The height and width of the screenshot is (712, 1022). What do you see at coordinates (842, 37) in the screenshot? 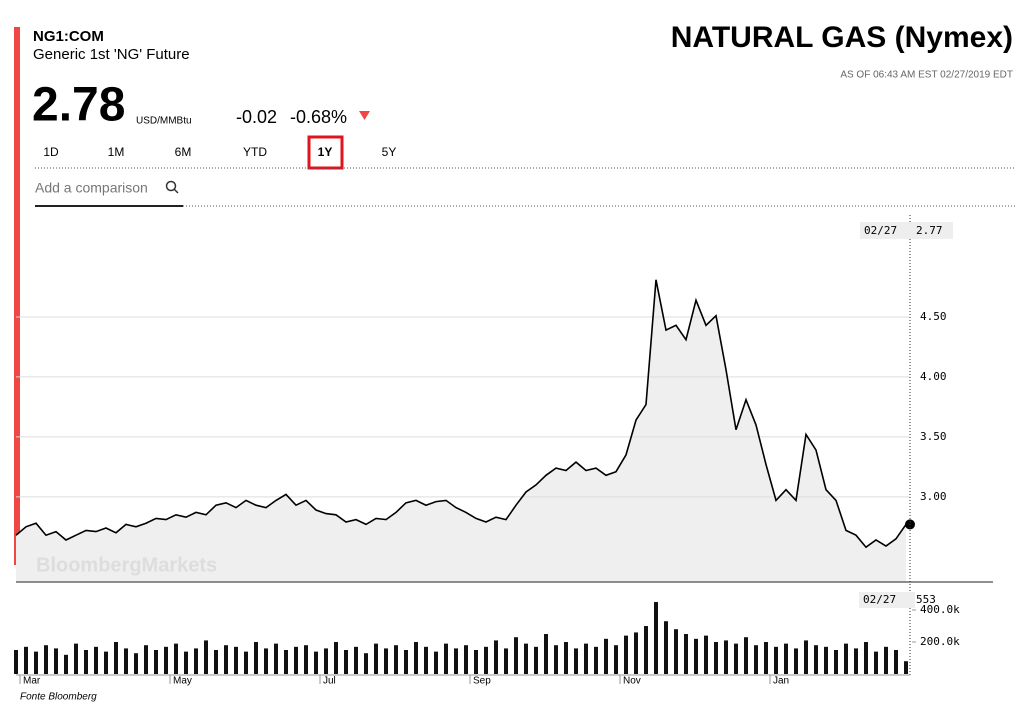
I see `title: NATURAL GAS (Nymex)` at bounding box center [842, 37].